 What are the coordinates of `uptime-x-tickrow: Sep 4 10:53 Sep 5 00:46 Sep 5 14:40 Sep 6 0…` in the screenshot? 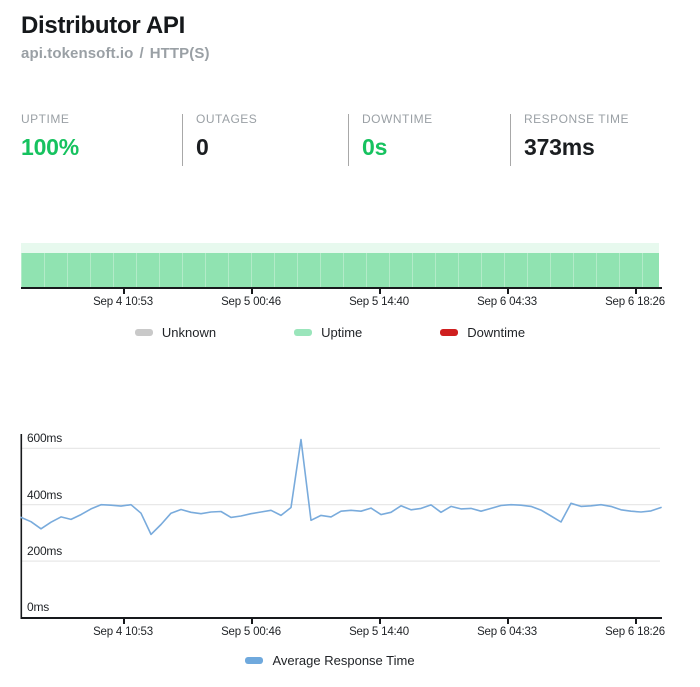 It's located at (350, 301).